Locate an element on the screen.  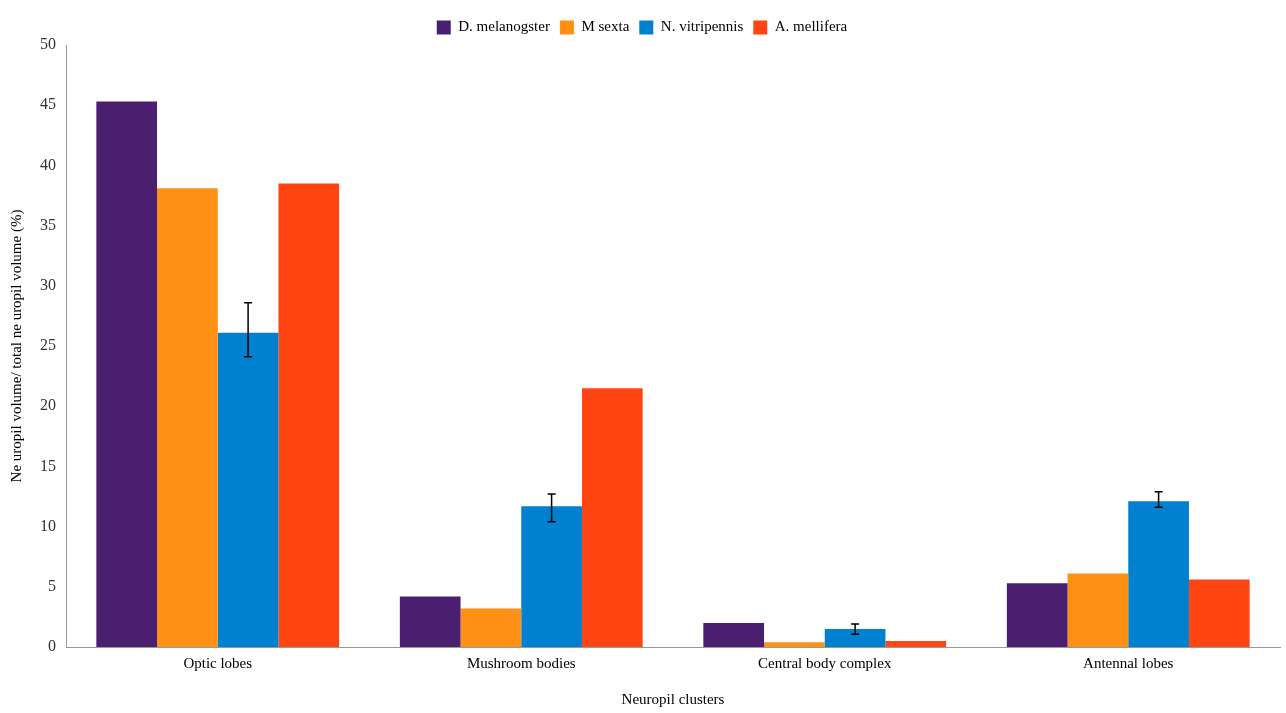
x-tick-label: Mushroom bodies is located at coordinates (521, 662).